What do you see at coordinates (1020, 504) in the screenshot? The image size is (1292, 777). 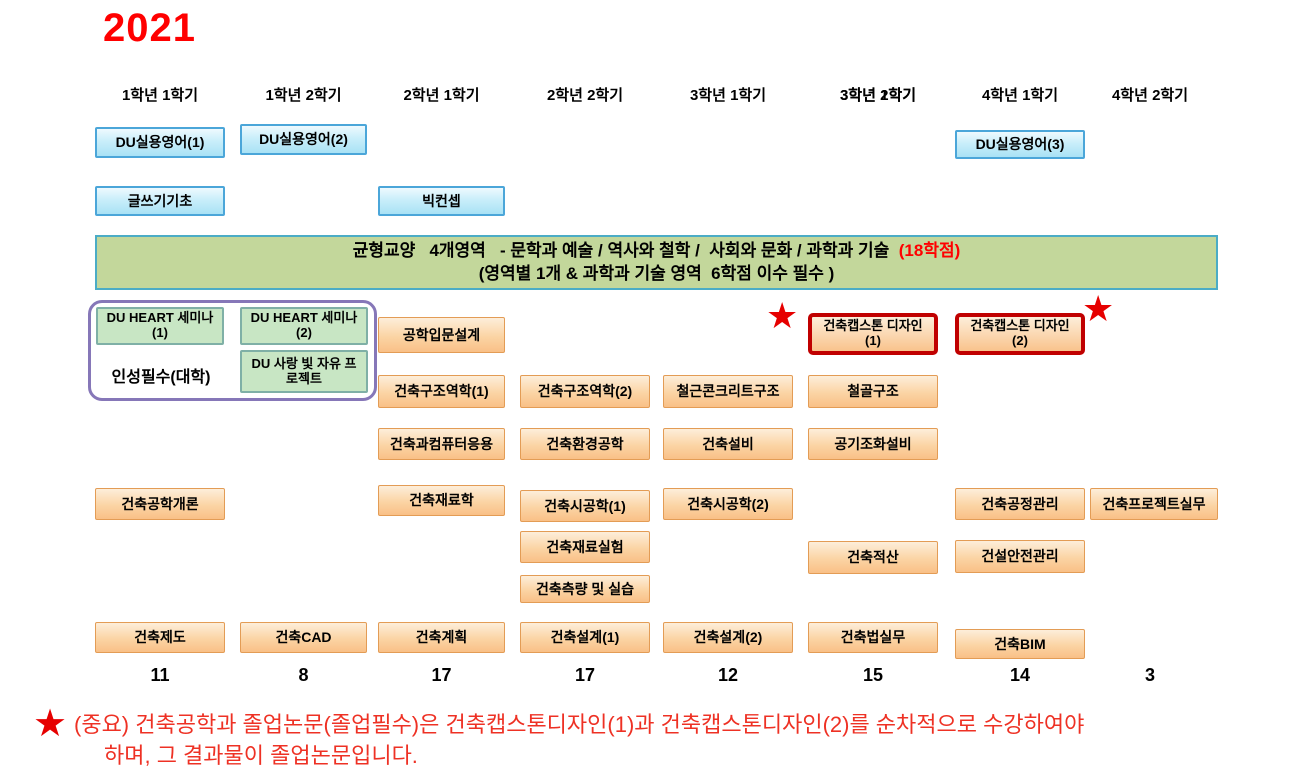 I see `course-process-management: 건축공정관리` at bounding box center [1020, 504].